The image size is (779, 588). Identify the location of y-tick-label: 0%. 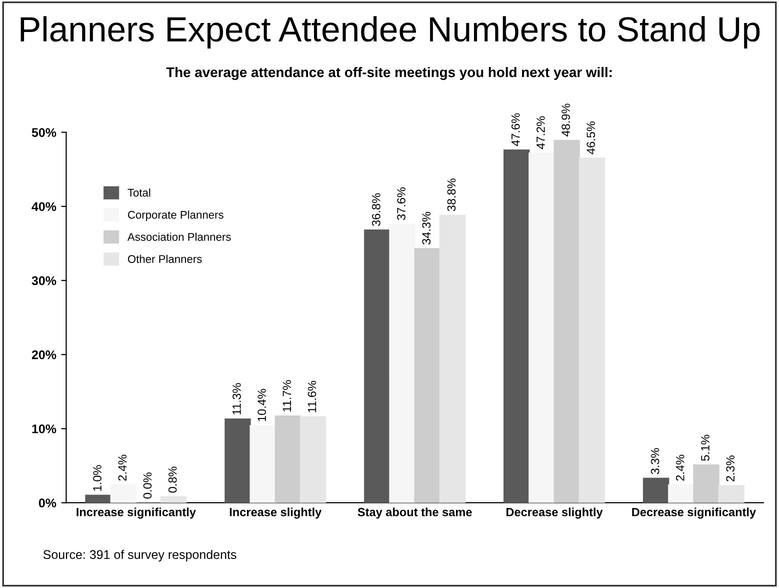
(47, 503).